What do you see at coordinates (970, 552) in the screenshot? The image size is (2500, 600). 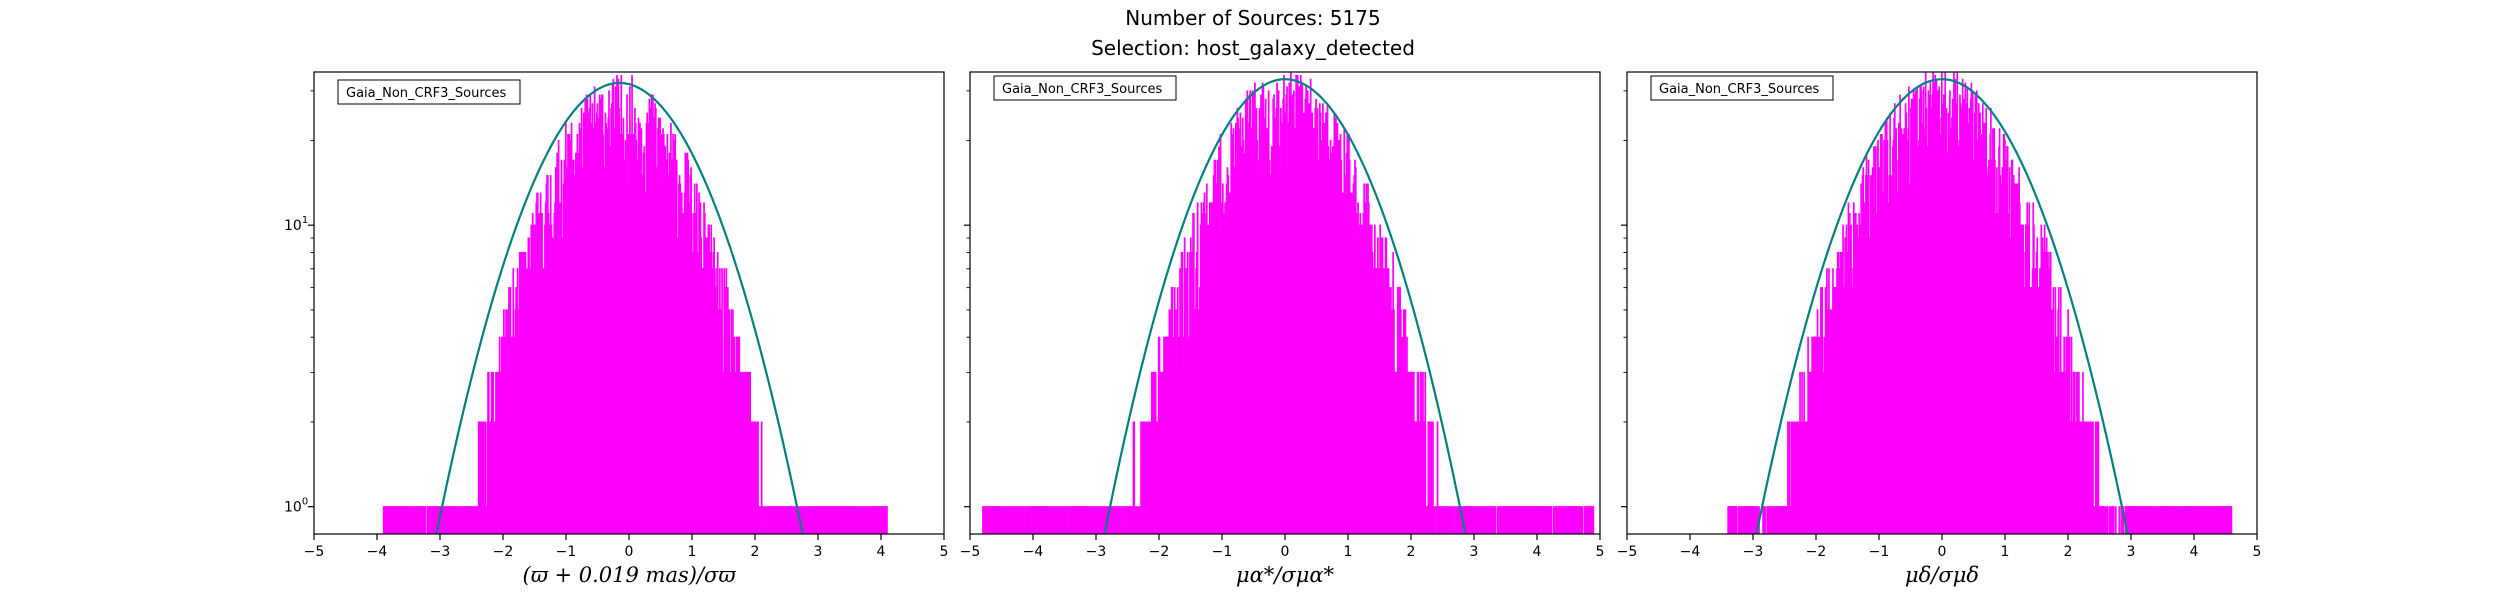 I see `x-tick-label: −5` at bounding box center [970, 552].